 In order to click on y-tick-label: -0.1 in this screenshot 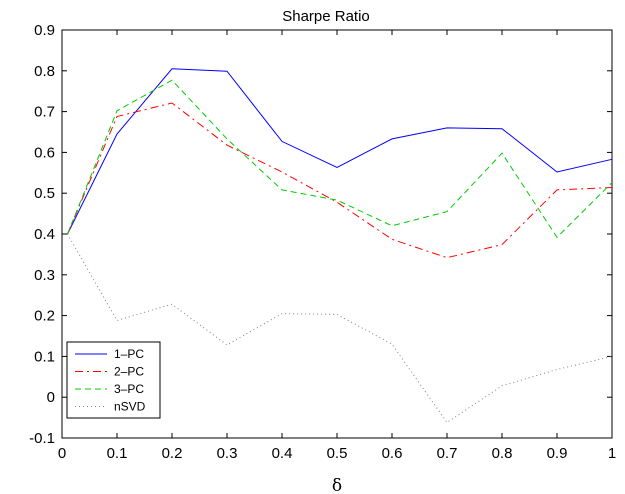, I will do `click(42, 438)`.